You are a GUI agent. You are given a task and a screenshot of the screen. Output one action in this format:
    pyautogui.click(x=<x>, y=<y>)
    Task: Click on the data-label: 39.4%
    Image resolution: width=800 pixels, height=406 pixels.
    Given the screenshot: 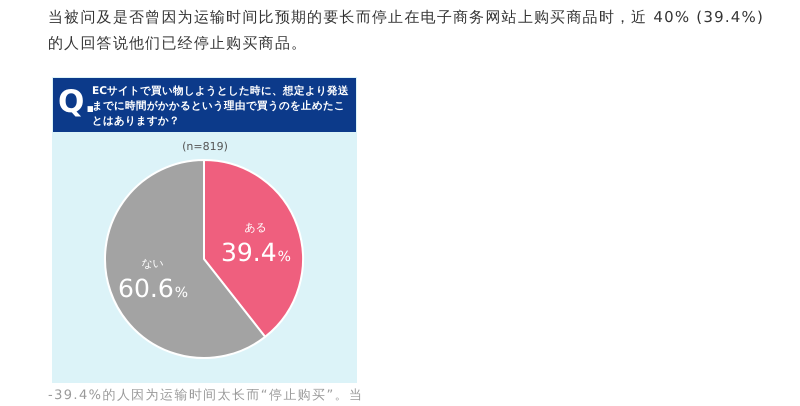 What is the action you would take?
    pyautogui.click(x=255, y=253)
    